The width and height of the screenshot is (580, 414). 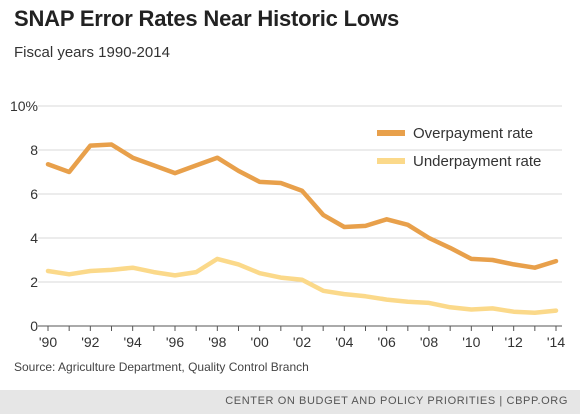 What do you see at coordinates (207, 18) in the screenshot?
I see `chart-title: SNAP Error Rates Near Historic Lows` at bounding box center [207, 18].